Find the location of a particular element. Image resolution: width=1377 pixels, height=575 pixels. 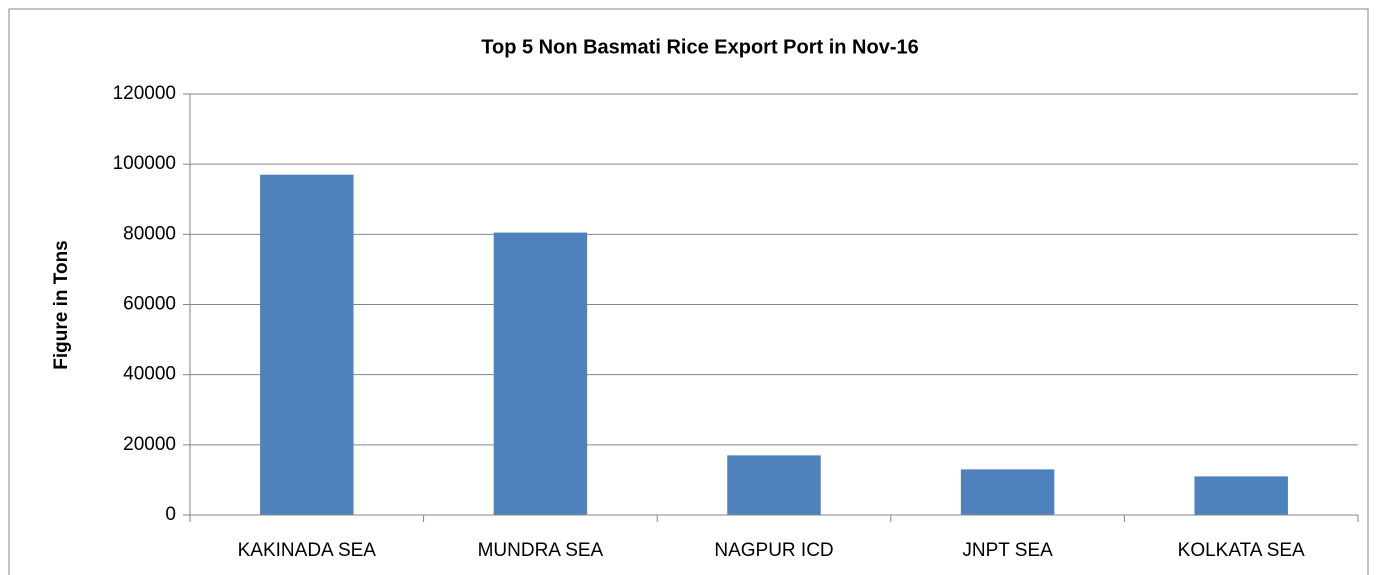

y-tick-label: 20000 is located at coordinates (149, 444).